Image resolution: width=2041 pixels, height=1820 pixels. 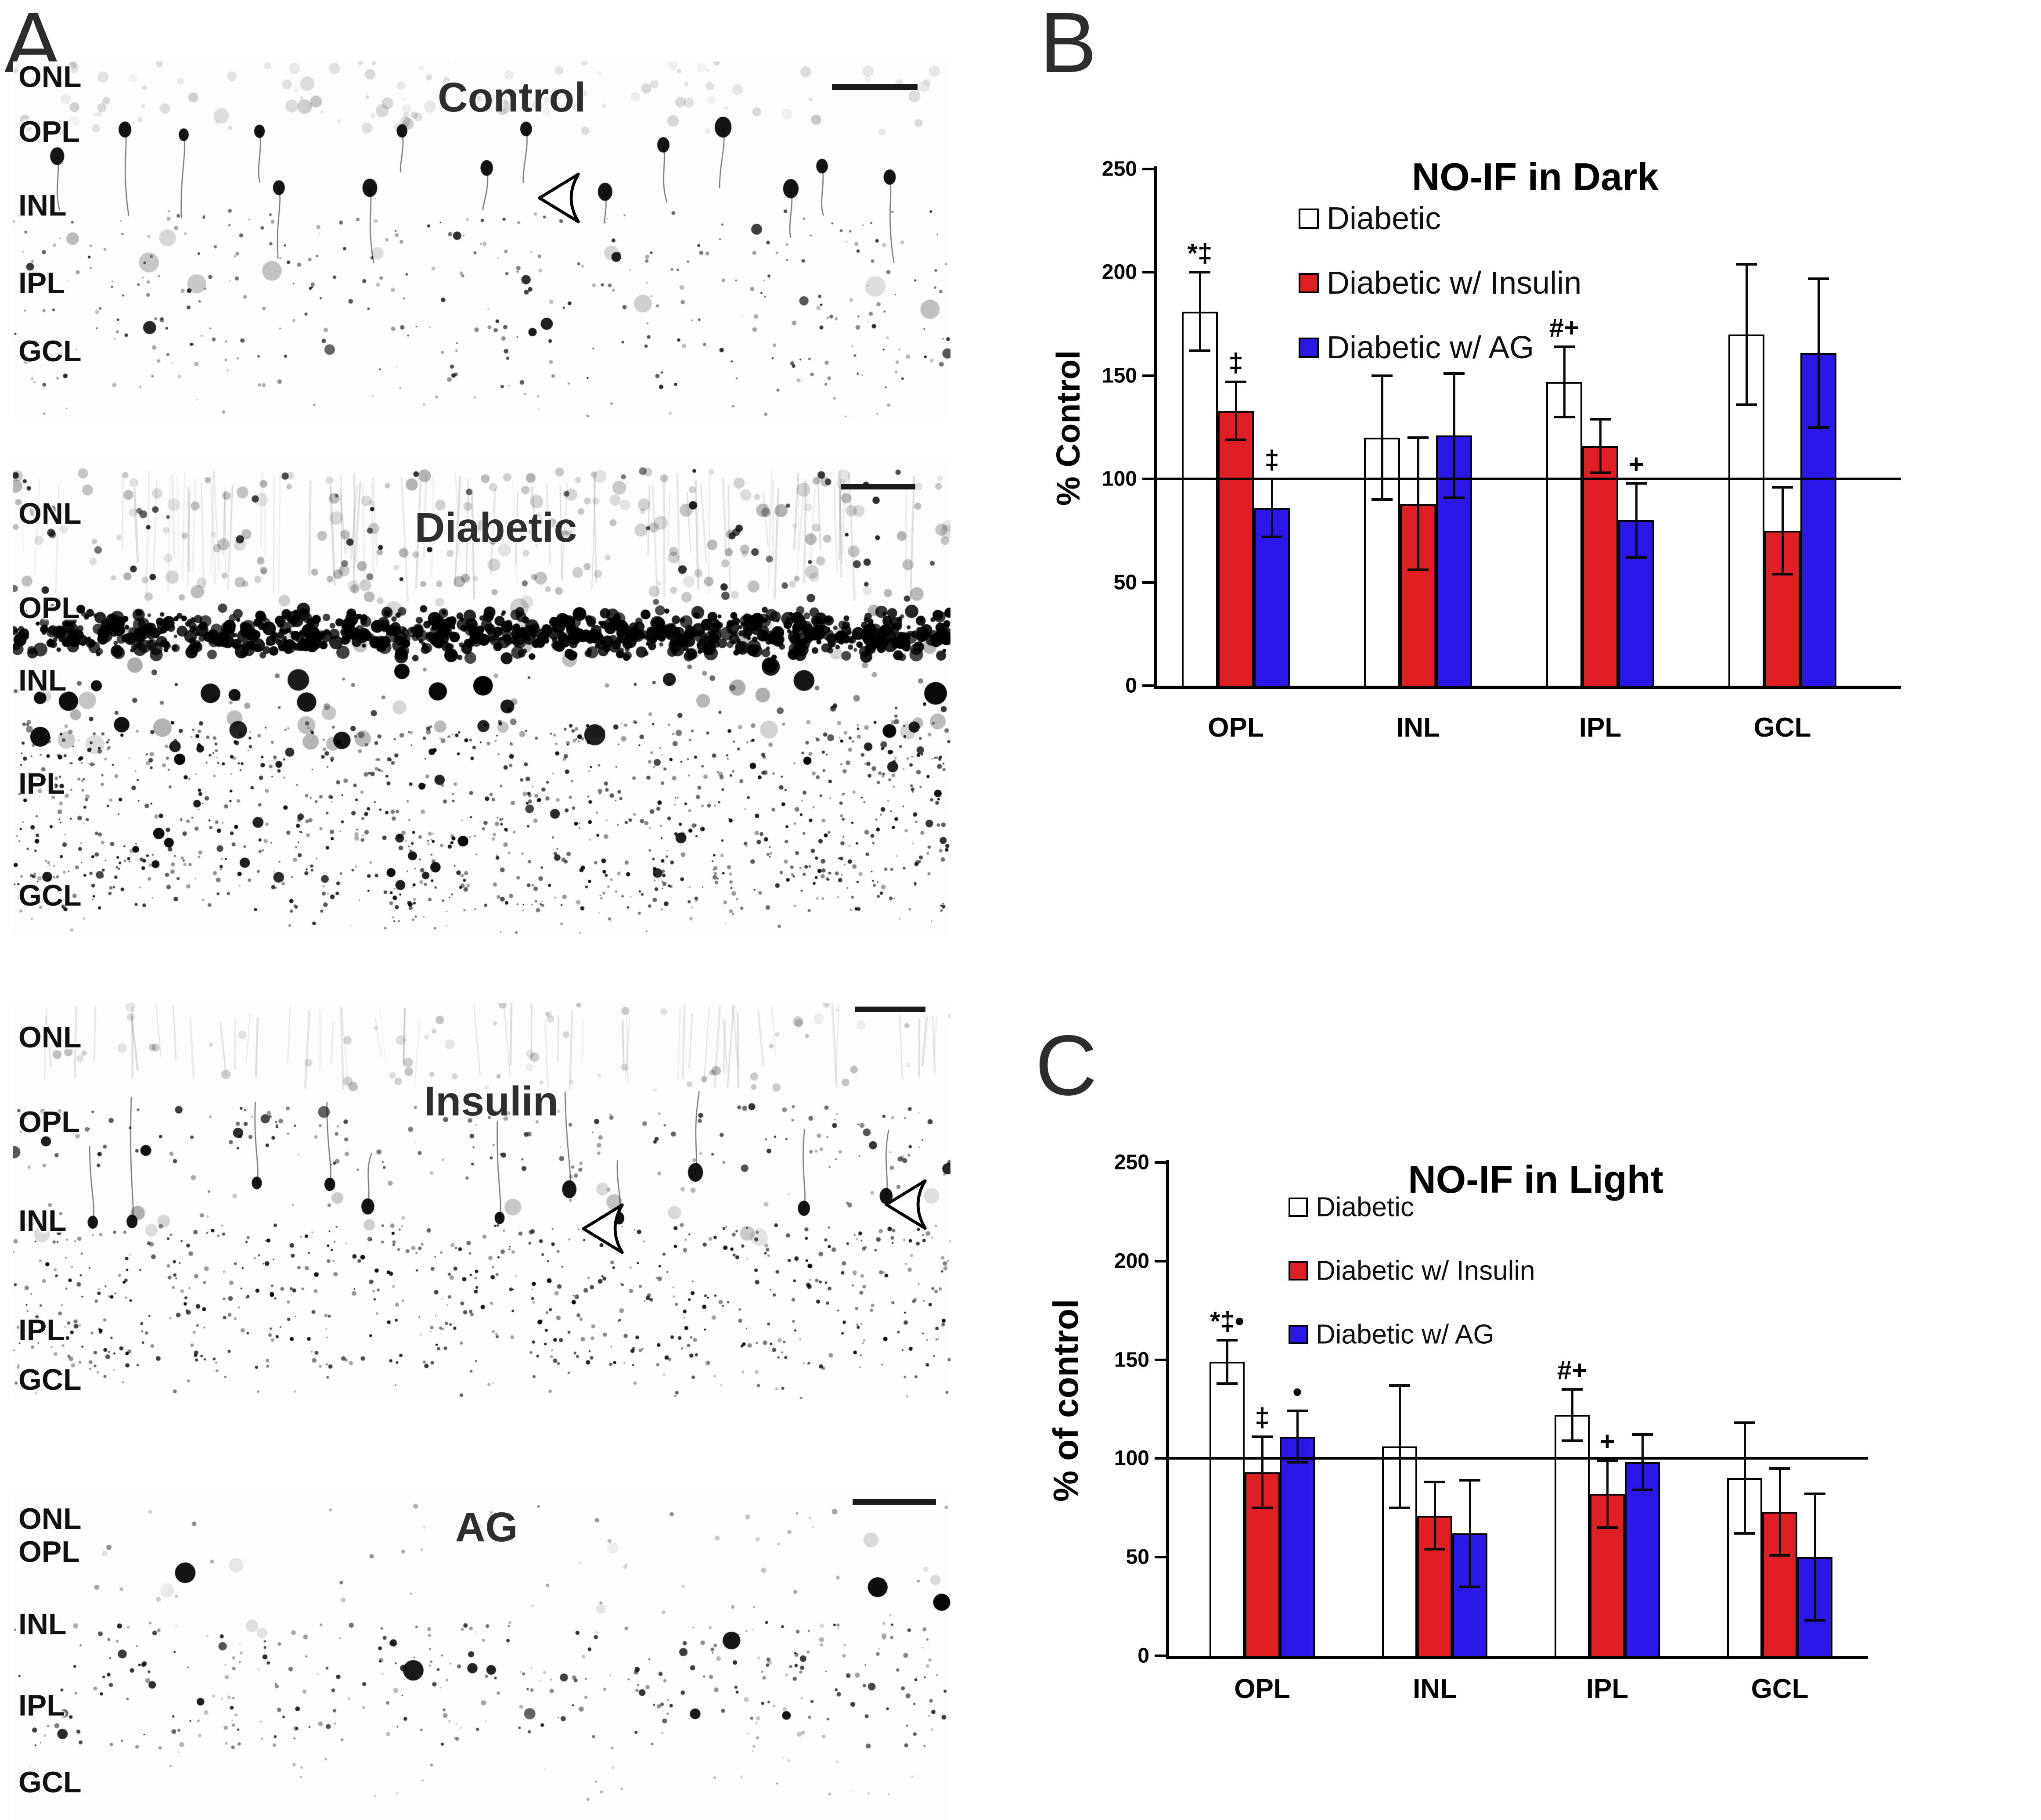 What do you see at coordinates (1200, 253) in the screenshot?
I see `significance-annotation: *‡` at bounding box center [1200, 253].